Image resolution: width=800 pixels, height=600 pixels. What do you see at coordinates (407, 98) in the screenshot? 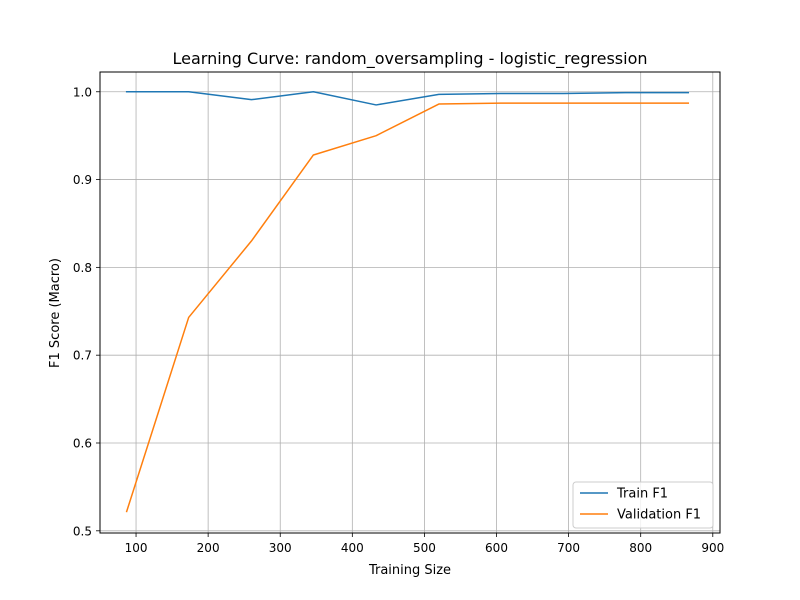
I see `series-line-train-f1` at bounding box center [407, 98].